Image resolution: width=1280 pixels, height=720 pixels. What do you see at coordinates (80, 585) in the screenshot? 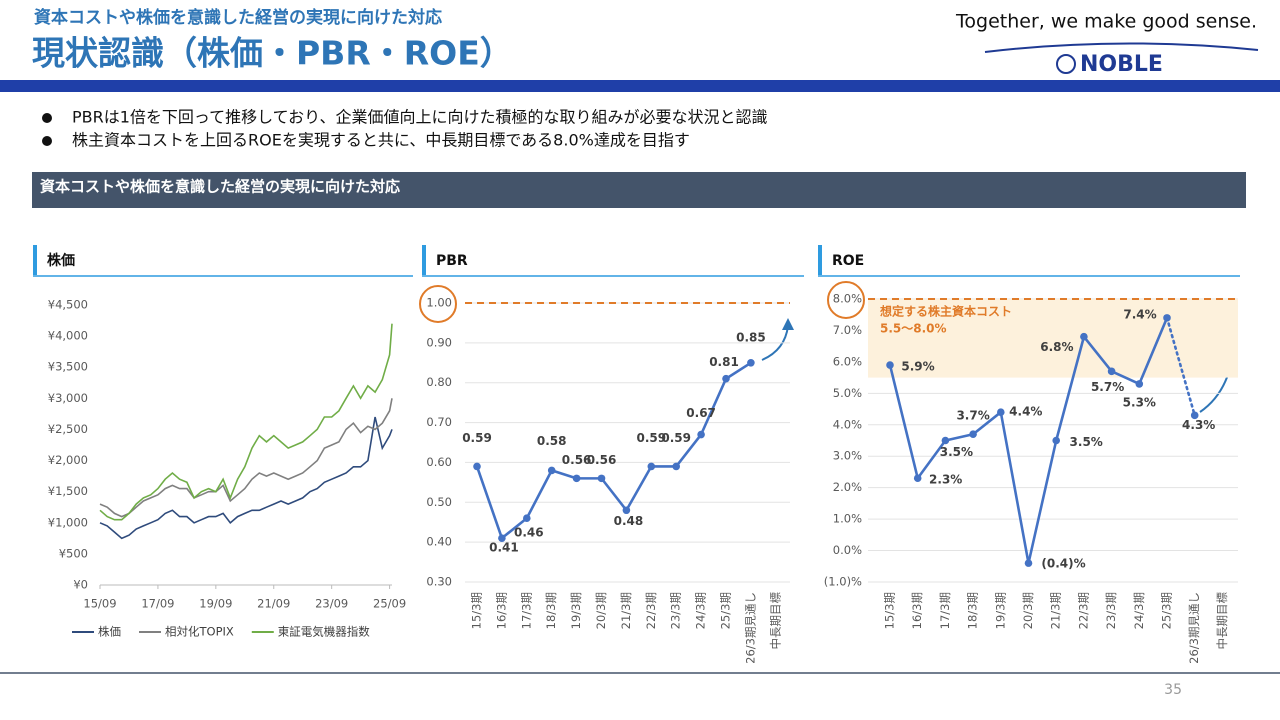
I see `y-tick-label: ¥0` at bounding box center [80, 585].